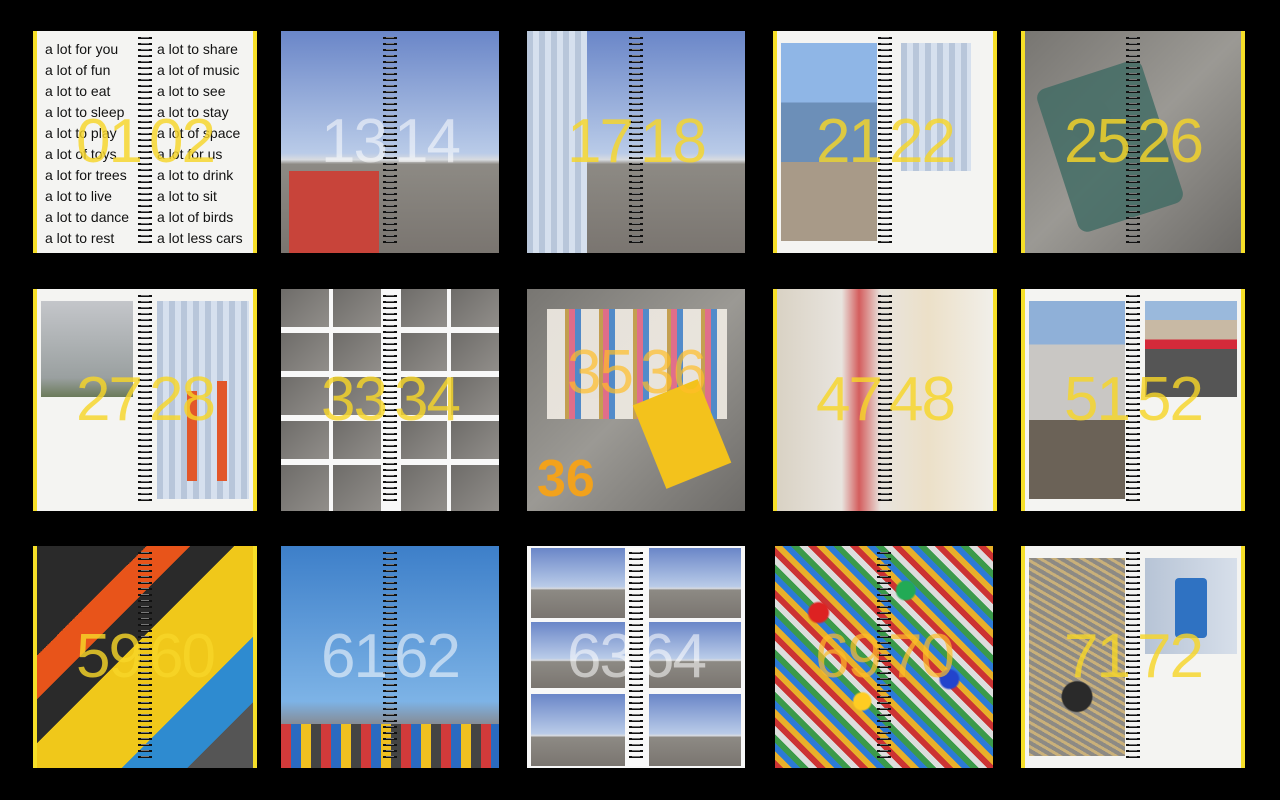 This screenshot has width=1280, height=800. I want to click on painted-number: 36, so click(566, 479).